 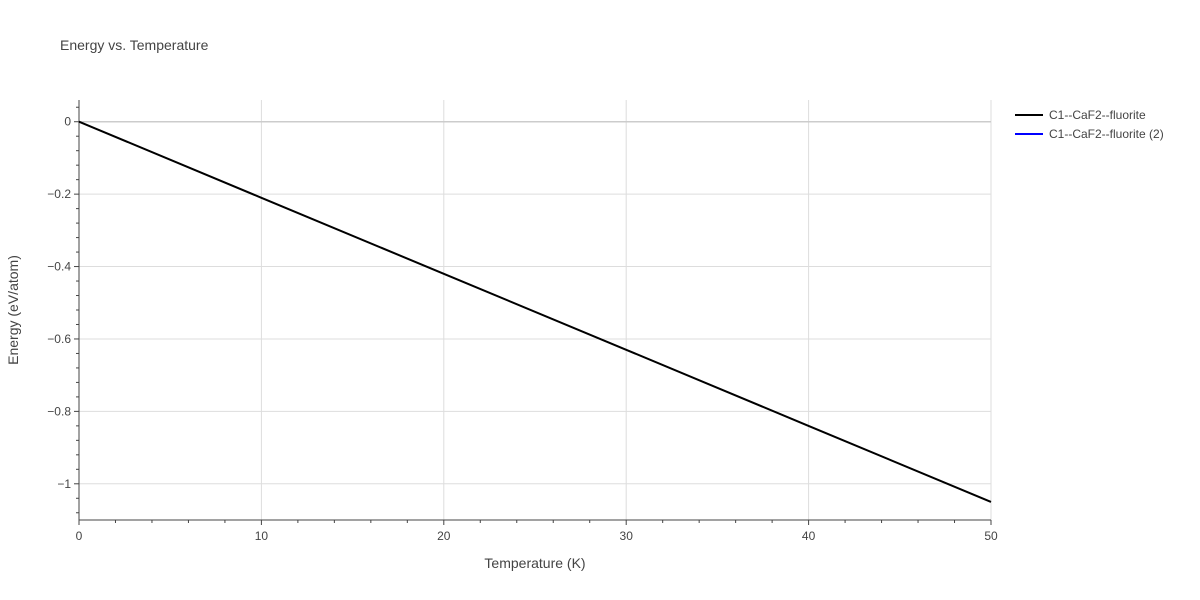 What do you see at coordinates (64, 484) in the screenshot?
I see `y-tick-label: −1` at bounding box center [64, 484].